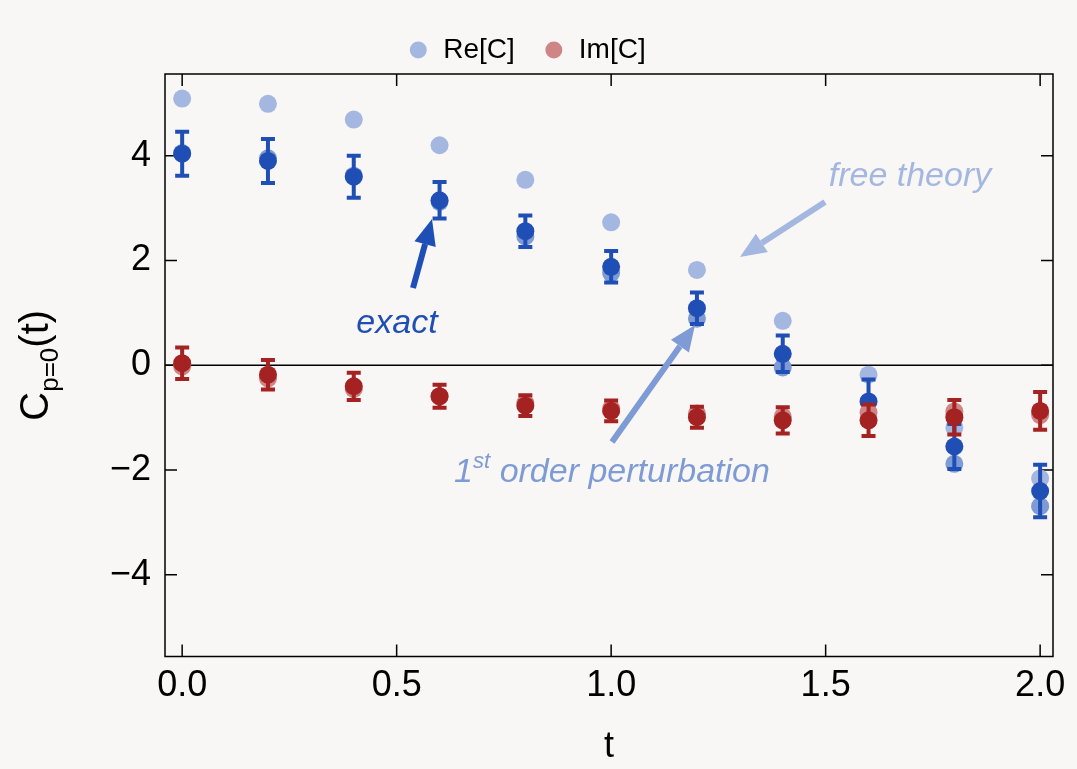  Describe the element at coordinates (130, 468) in the screenshot. I see `y-tick-label: −2` at that location.